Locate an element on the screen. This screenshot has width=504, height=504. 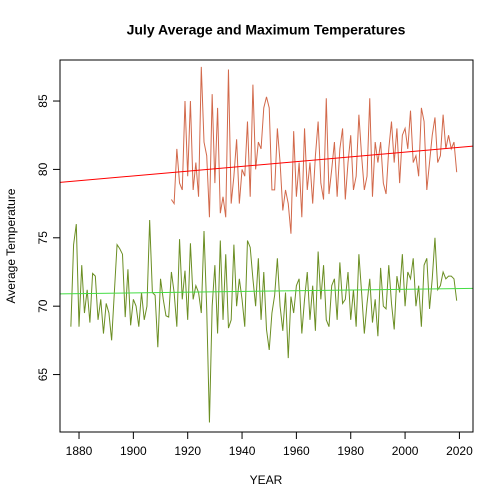
x-axis-label: YEAR is located at coordinates (266, 480).